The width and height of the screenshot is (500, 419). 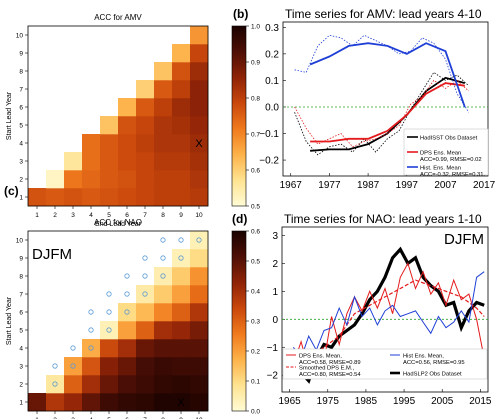 What do you see at coordinates (240, 14) in the screenshot?
I see `panel-label: (b)` at bounding box center [240, 14].